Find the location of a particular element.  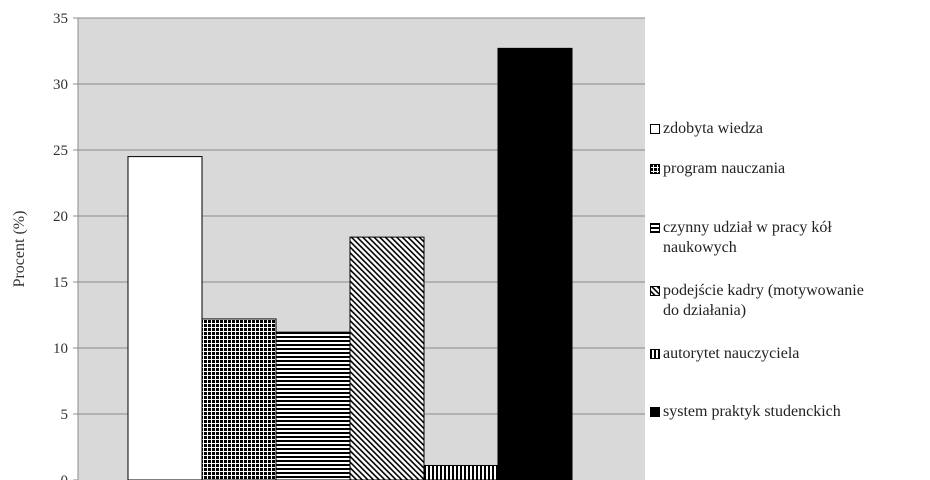

bar-diagonal-stripes is located at coordinates (387, 358).